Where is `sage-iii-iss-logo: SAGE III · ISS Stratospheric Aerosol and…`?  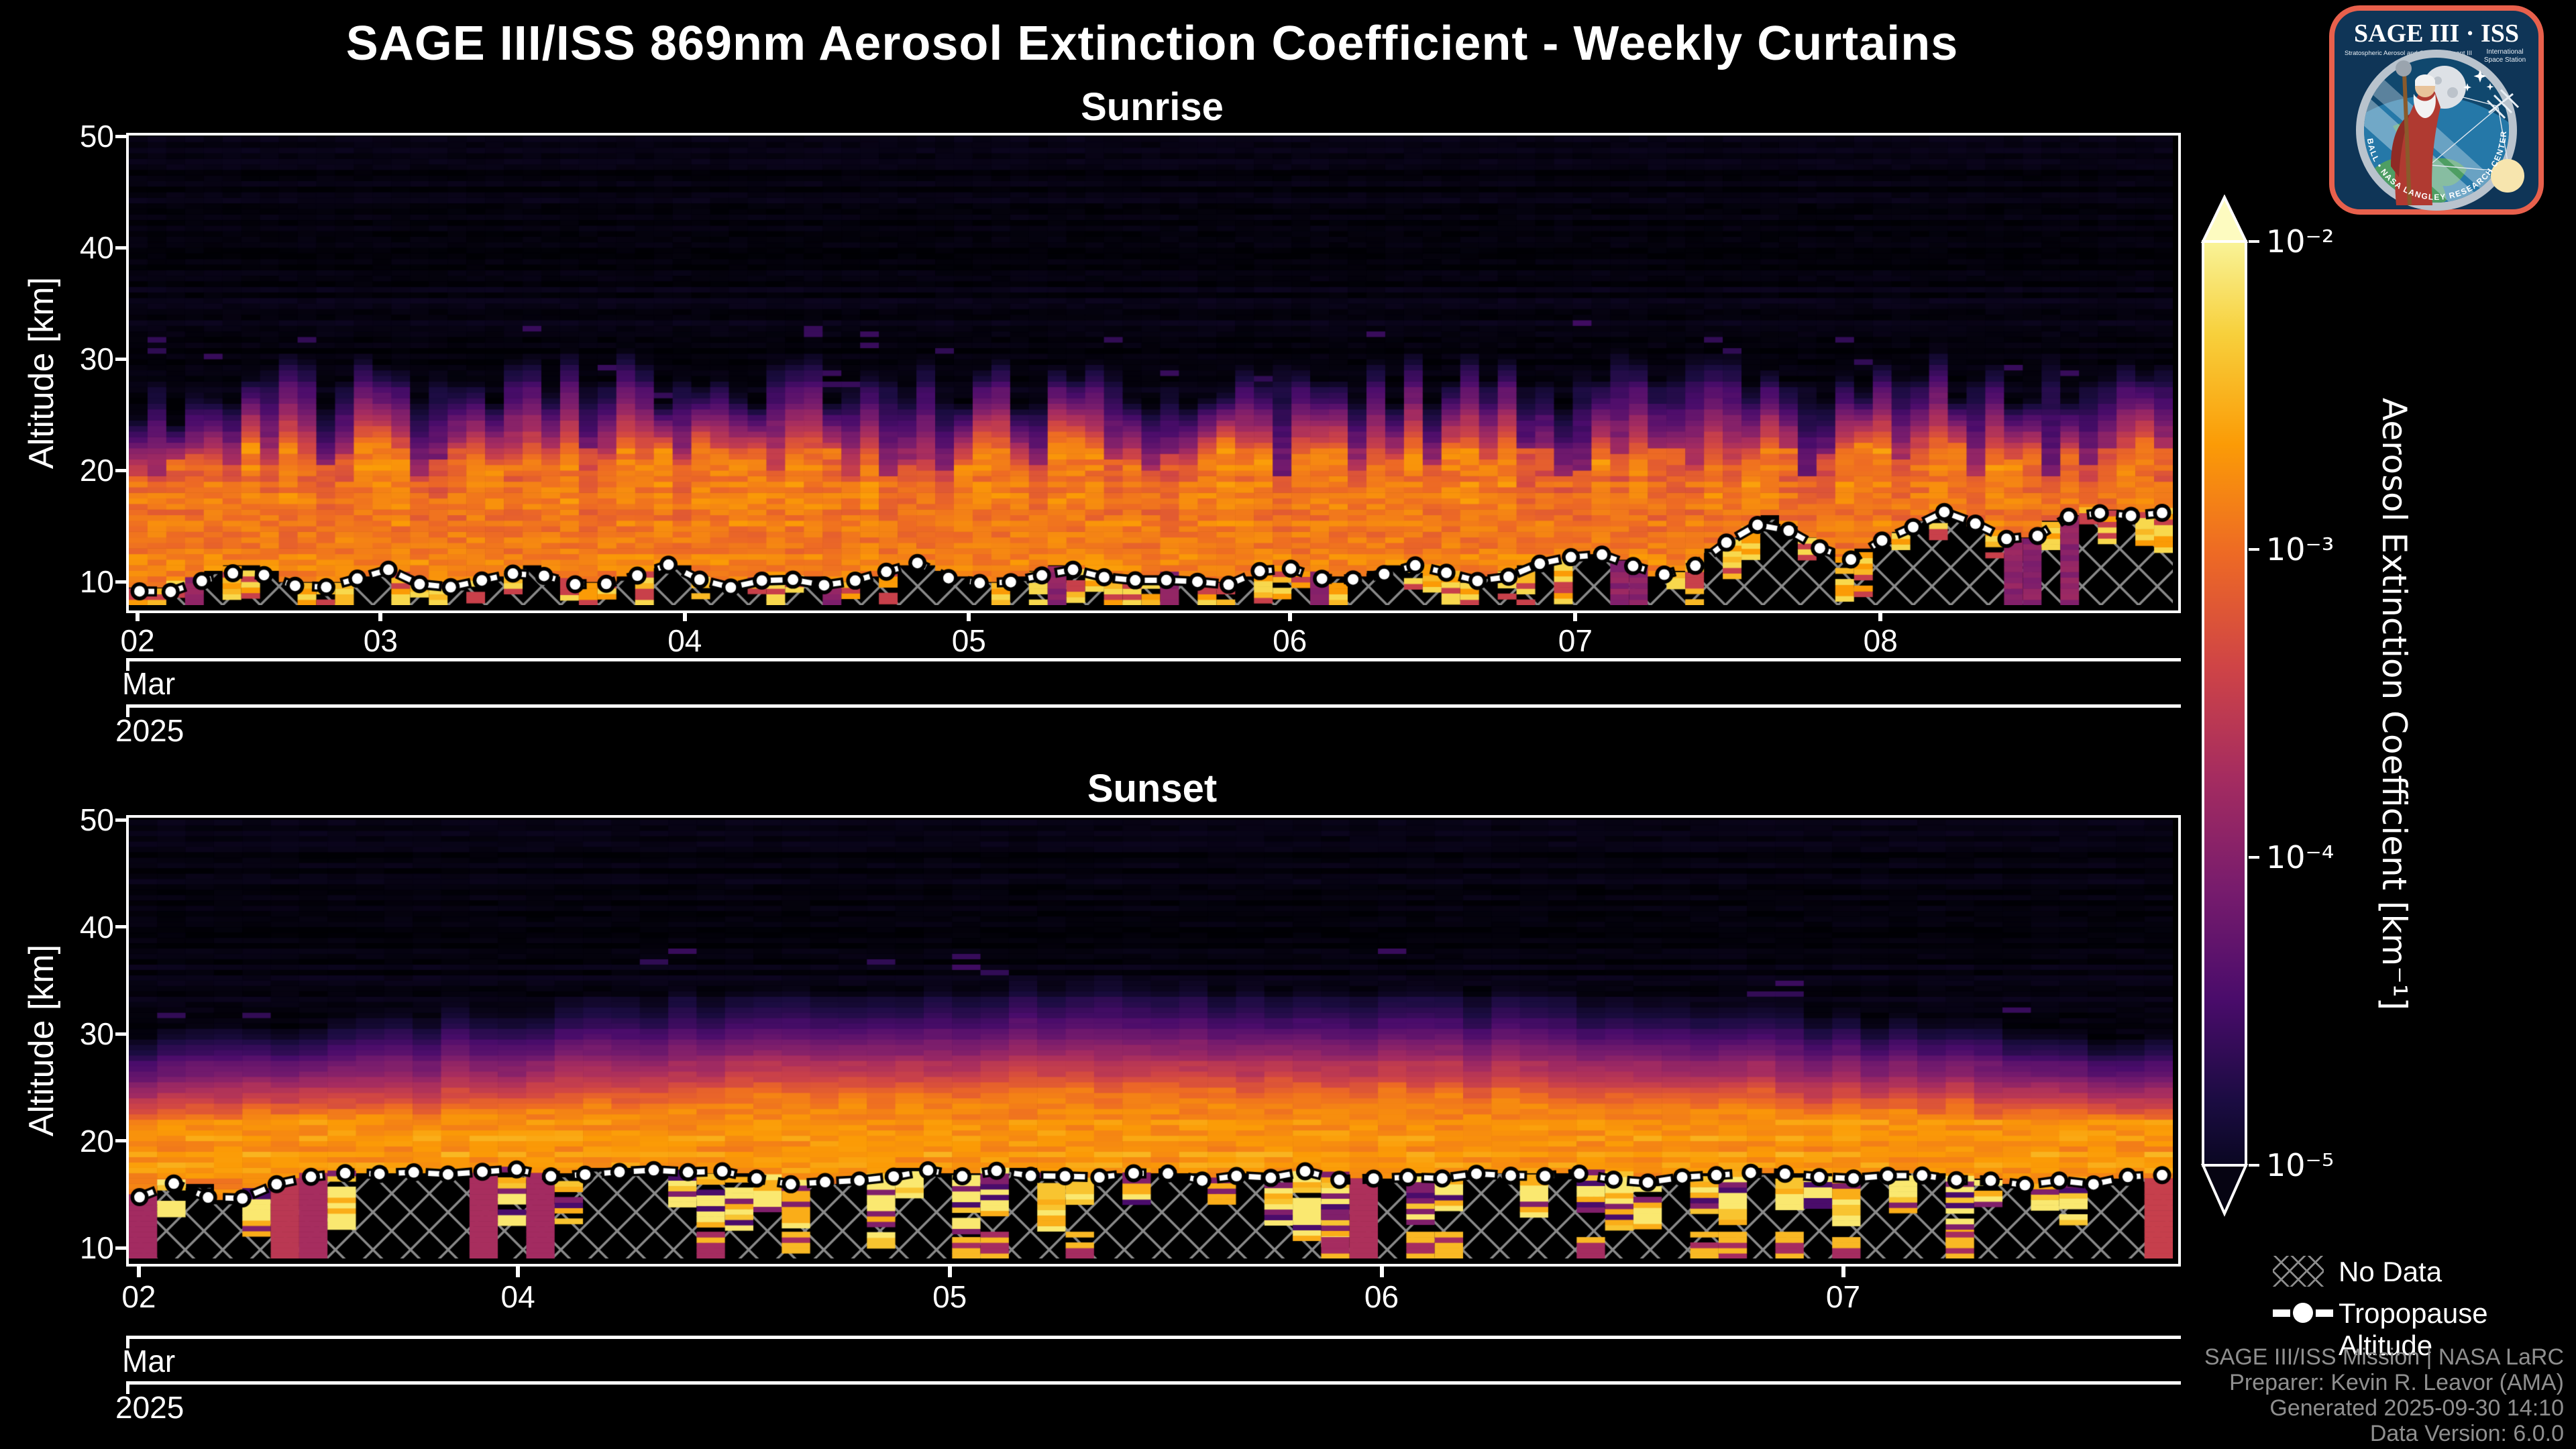
sage-iii-iss-logo: SAGE III · ISS Stratospheric Aerosol and… is located at coordinates (2436, 110).